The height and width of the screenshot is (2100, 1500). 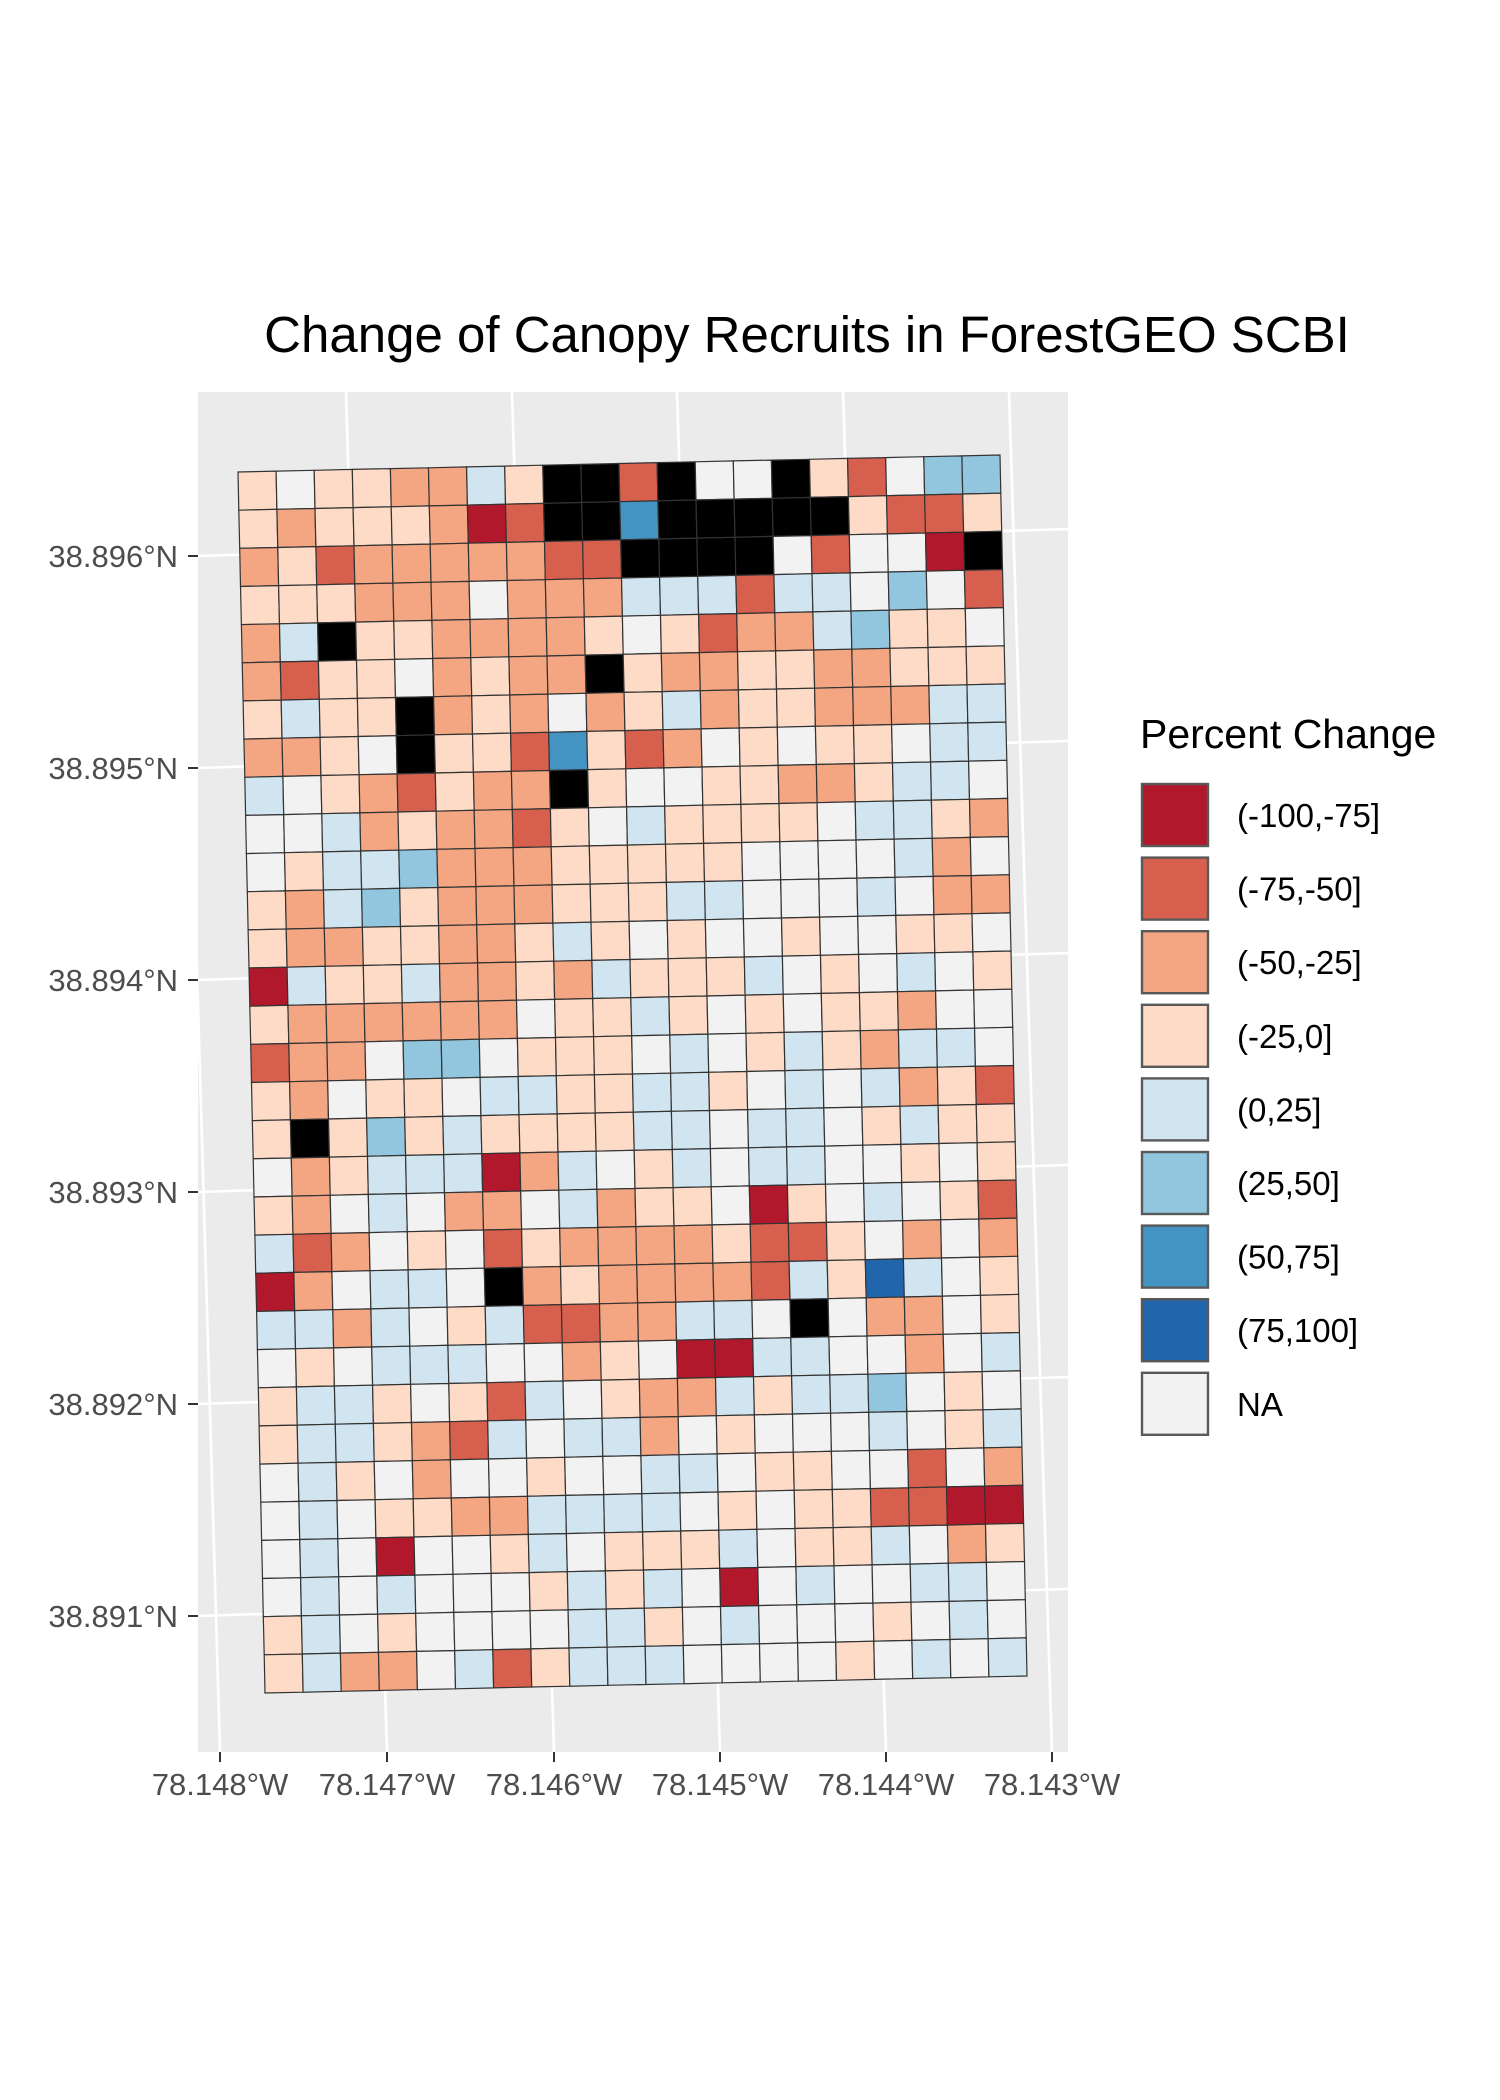 What do you see at coordinates (113, 1404) in the screenshot?
I see `y-tick-label: 38.892°N` at bounding box center [113, 1404].